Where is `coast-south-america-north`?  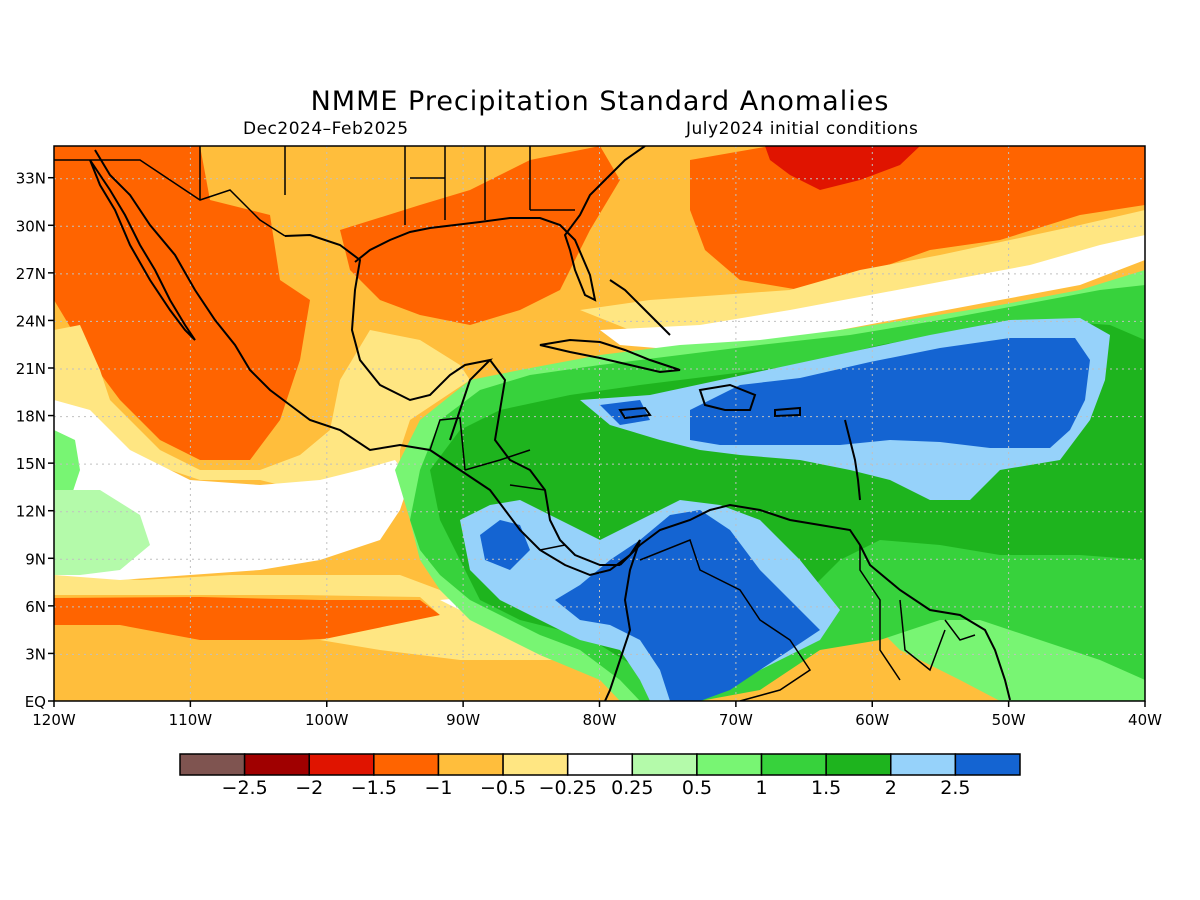 coast-south-america-north is located at coordinates (815, 602).